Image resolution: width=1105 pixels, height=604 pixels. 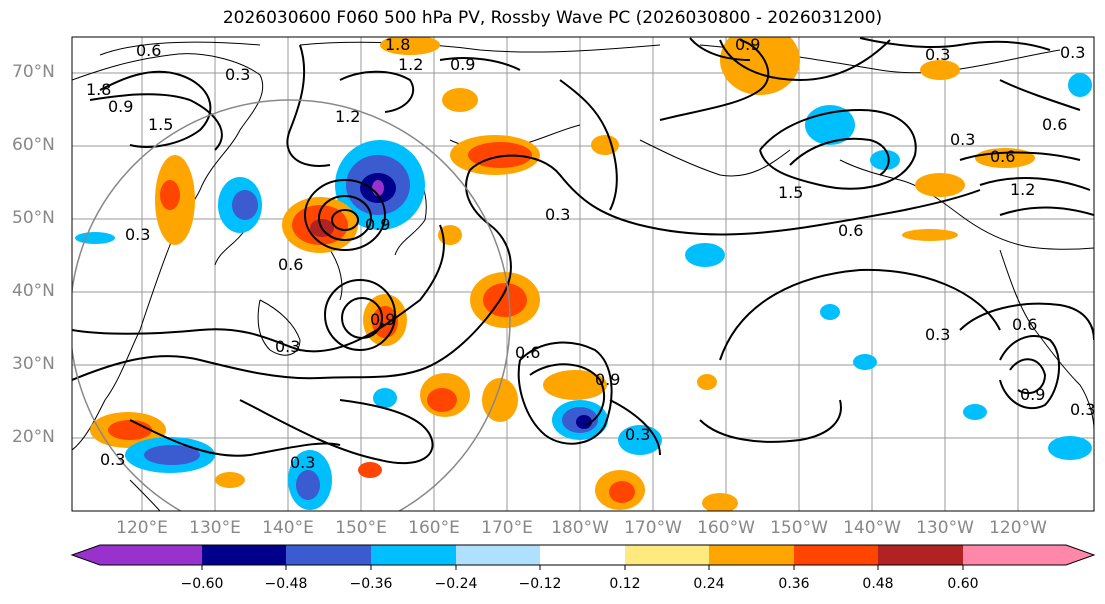 I want to click on colorbar-outline, so click(x=583, y=555).